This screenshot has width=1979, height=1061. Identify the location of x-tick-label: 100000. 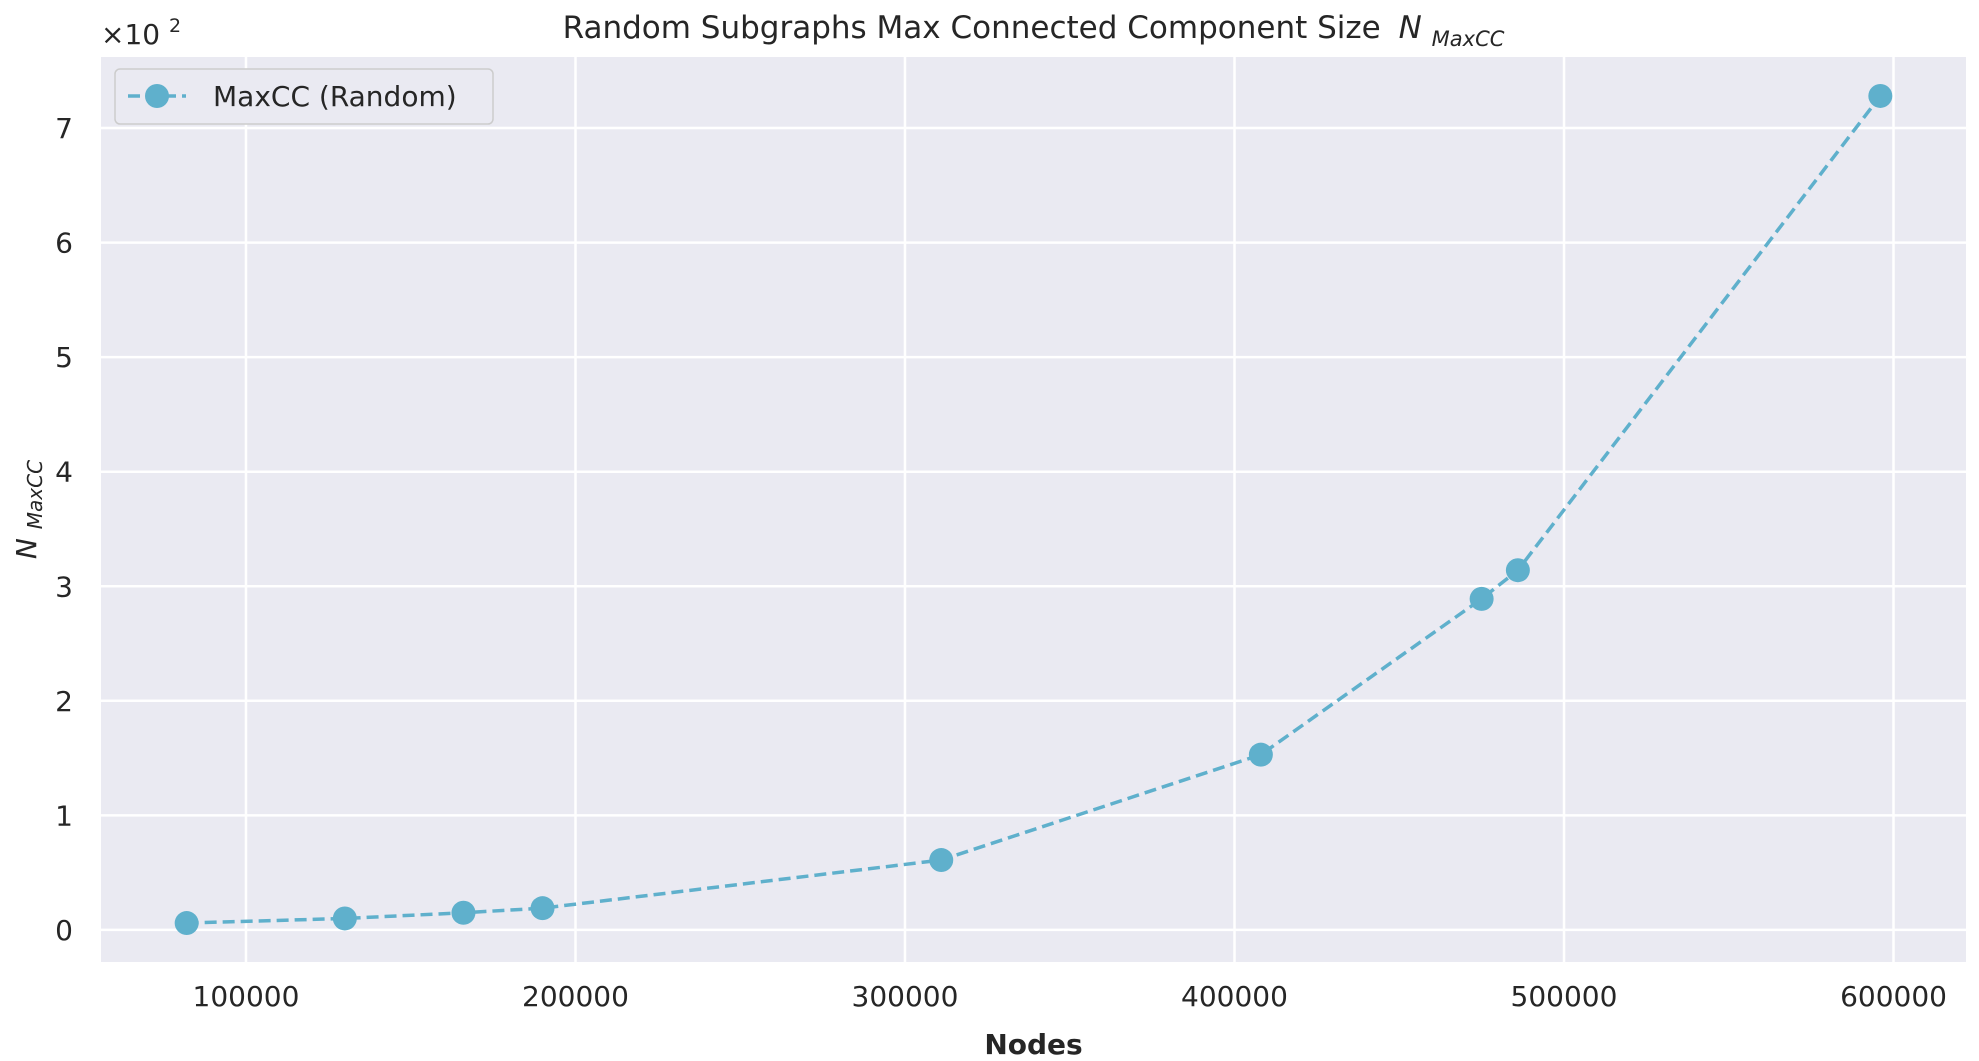
(246, 996).